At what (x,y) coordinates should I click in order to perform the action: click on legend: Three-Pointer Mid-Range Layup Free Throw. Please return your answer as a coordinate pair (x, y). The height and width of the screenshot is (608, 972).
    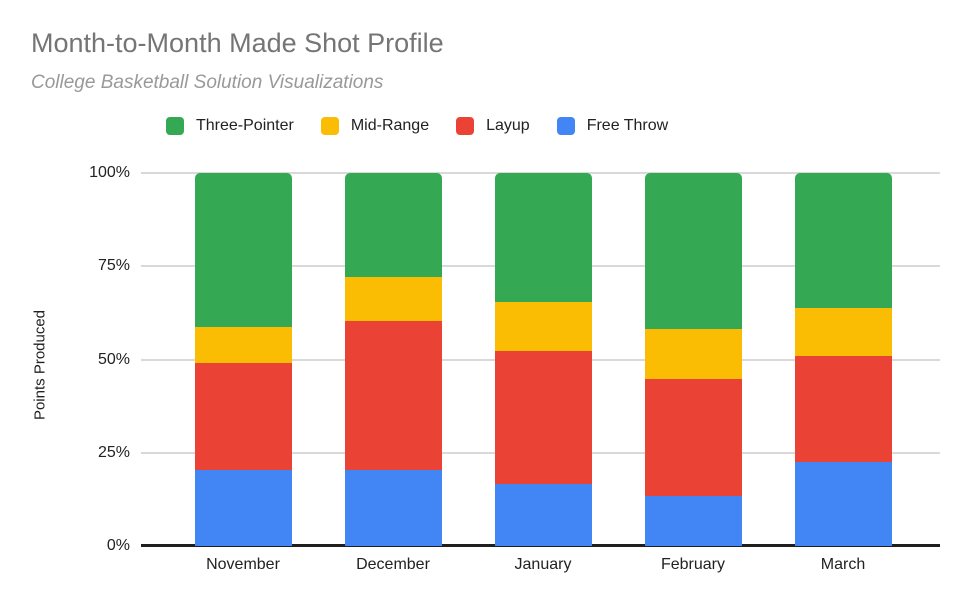
    Looking at the image, I should click on (417, 126).